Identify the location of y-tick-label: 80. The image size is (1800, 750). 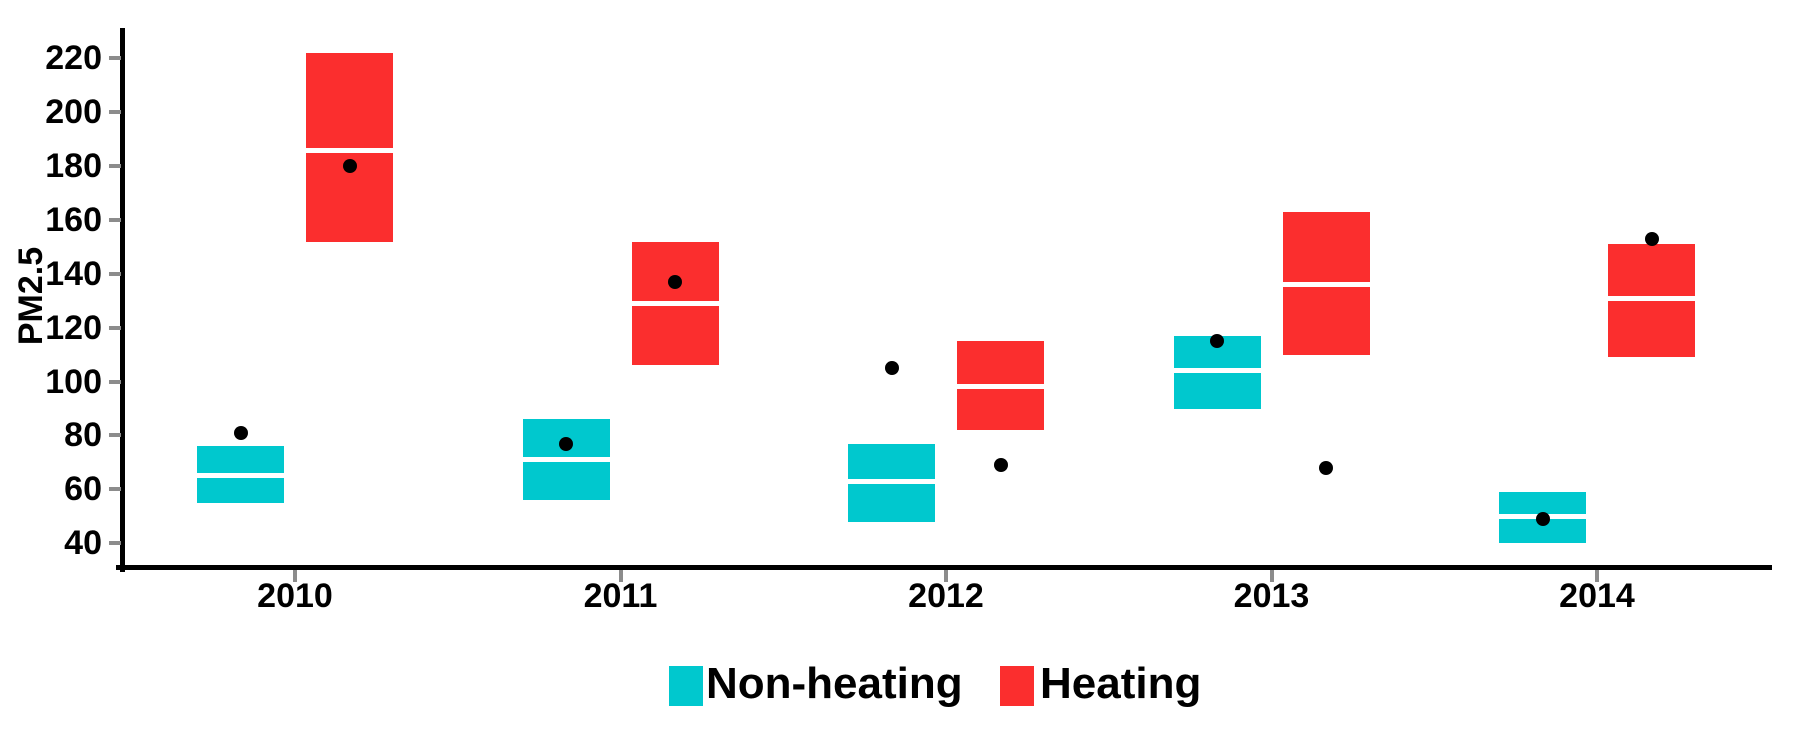
(83, 435).